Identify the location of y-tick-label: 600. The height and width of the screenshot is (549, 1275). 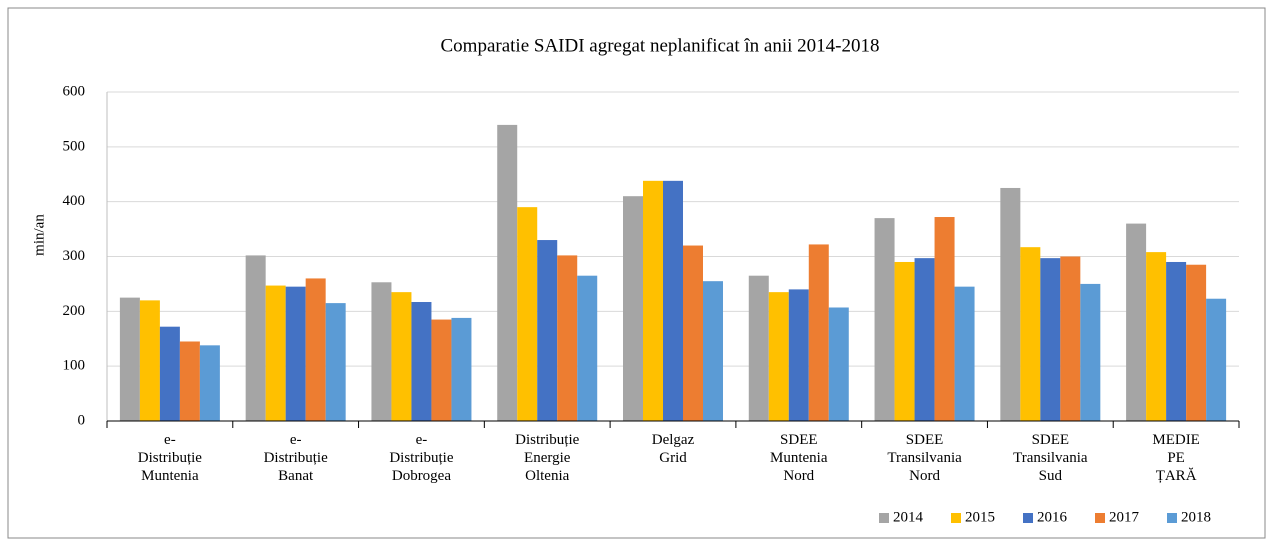
(74, 91).